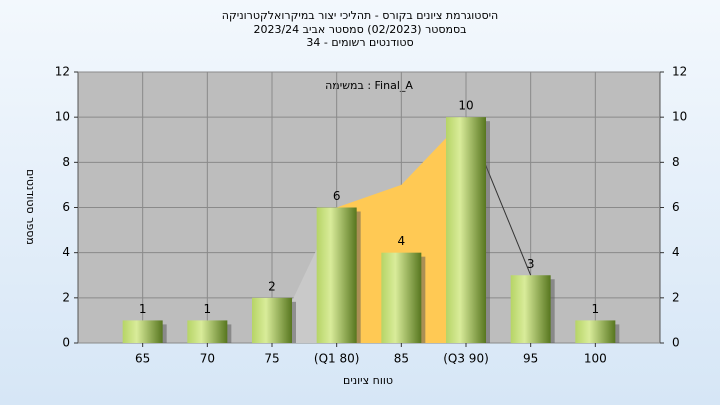 The width and height of the screenshot is (720, 405). Describe the element at coordinates (359, 29) in the screenshot. I see `chart-subtitle: בסמסטר (02/2023) סמסטר אביב 2023/24` at that location.